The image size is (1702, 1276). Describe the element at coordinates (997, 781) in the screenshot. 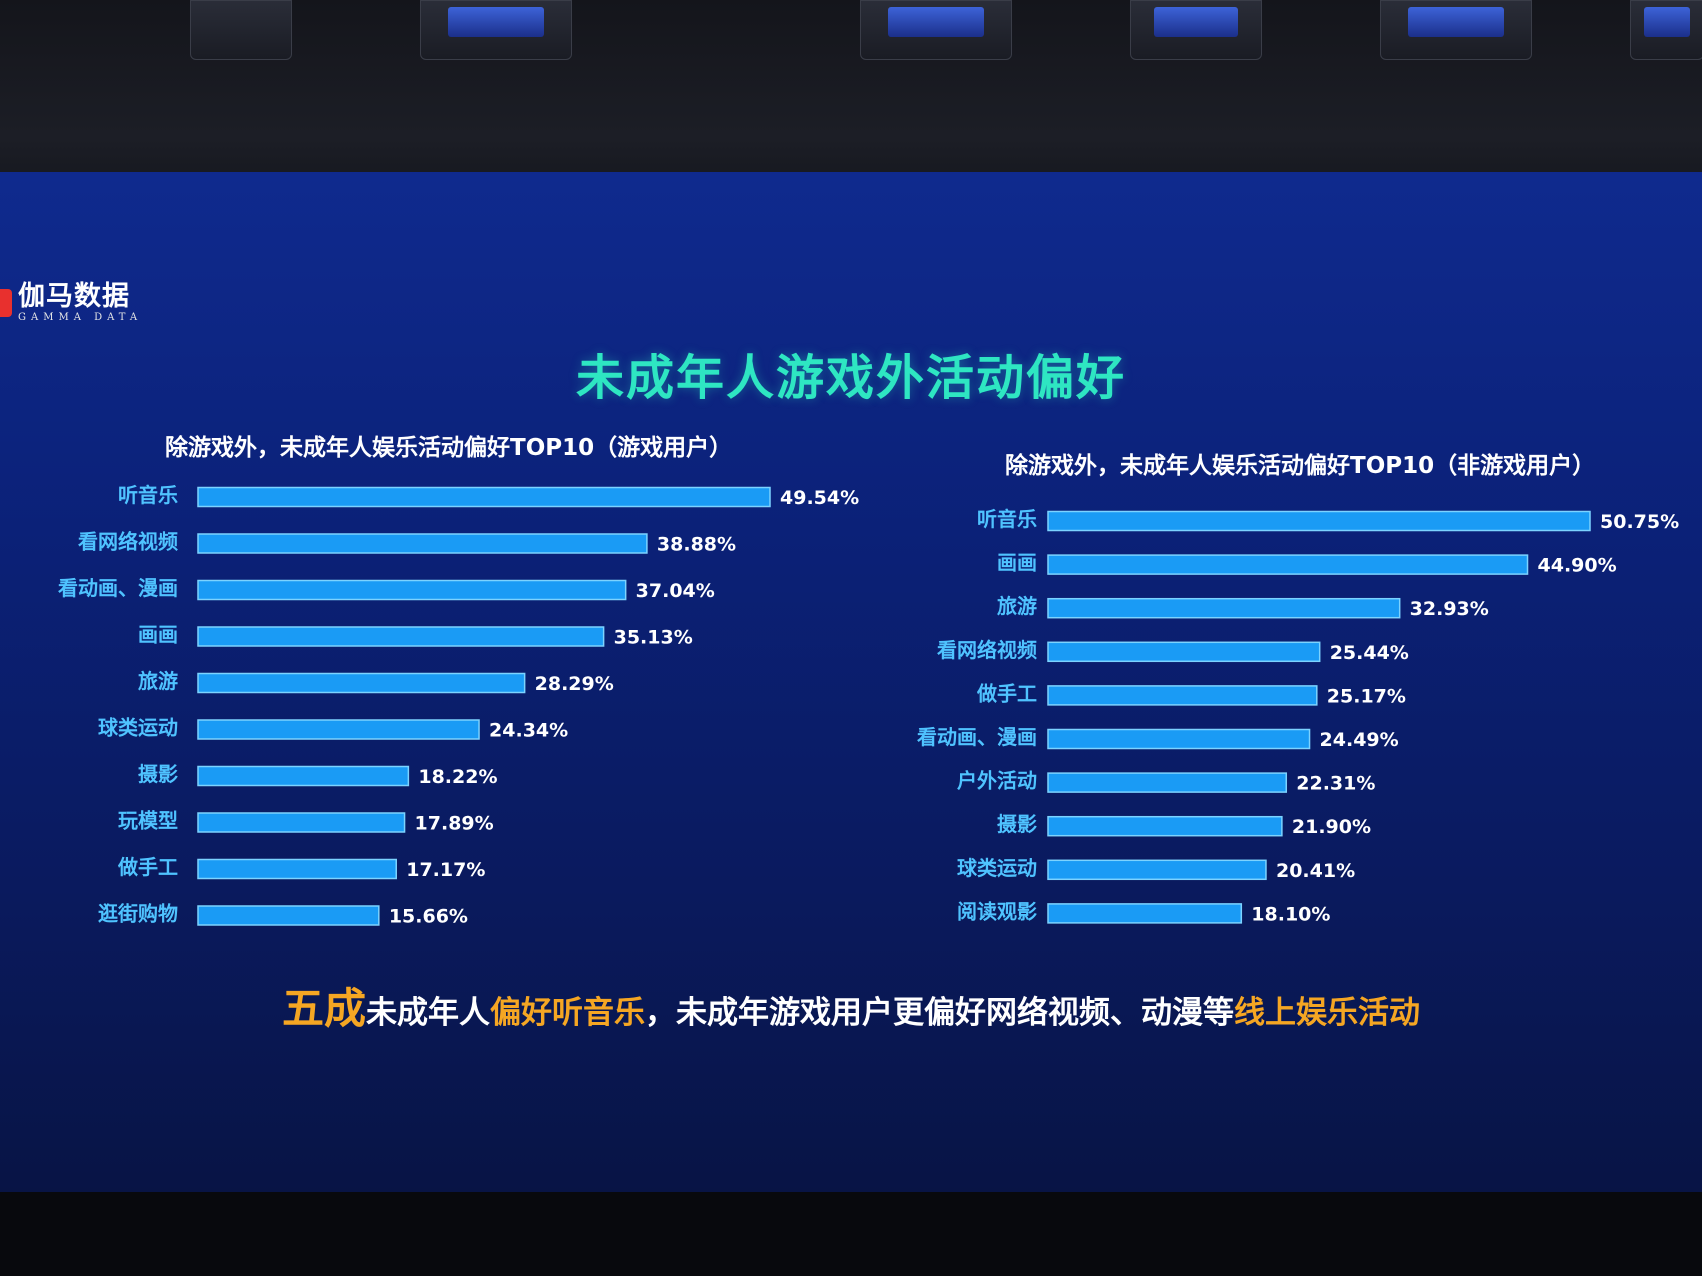

I see `category-label: 户外活动` at that location.